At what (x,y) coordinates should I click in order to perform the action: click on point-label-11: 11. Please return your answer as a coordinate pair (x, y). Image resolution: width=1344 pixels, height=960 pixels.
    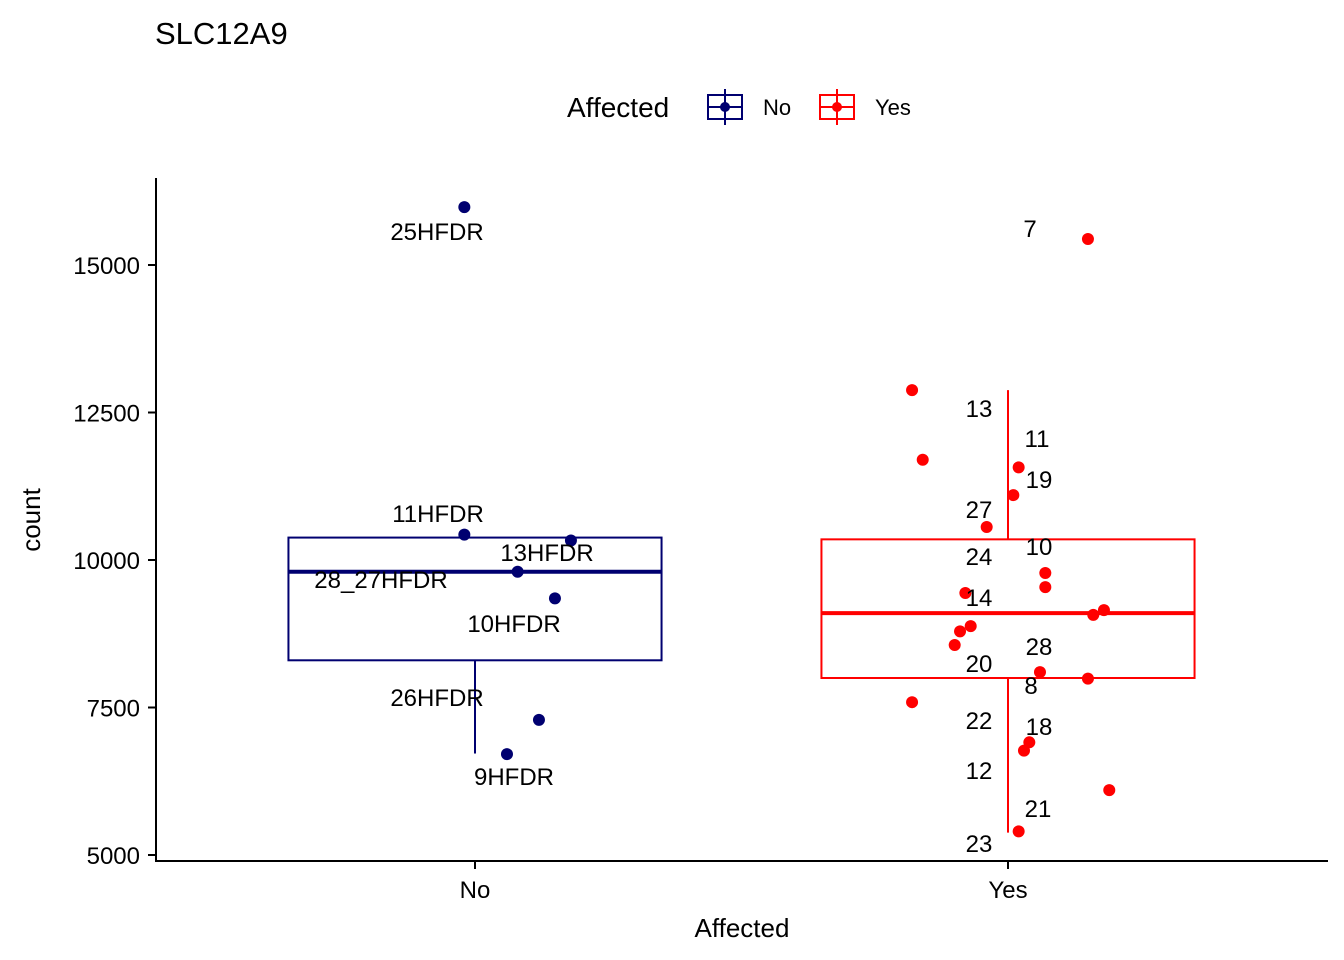
    Looking at the image, I should click on (1037, 439).